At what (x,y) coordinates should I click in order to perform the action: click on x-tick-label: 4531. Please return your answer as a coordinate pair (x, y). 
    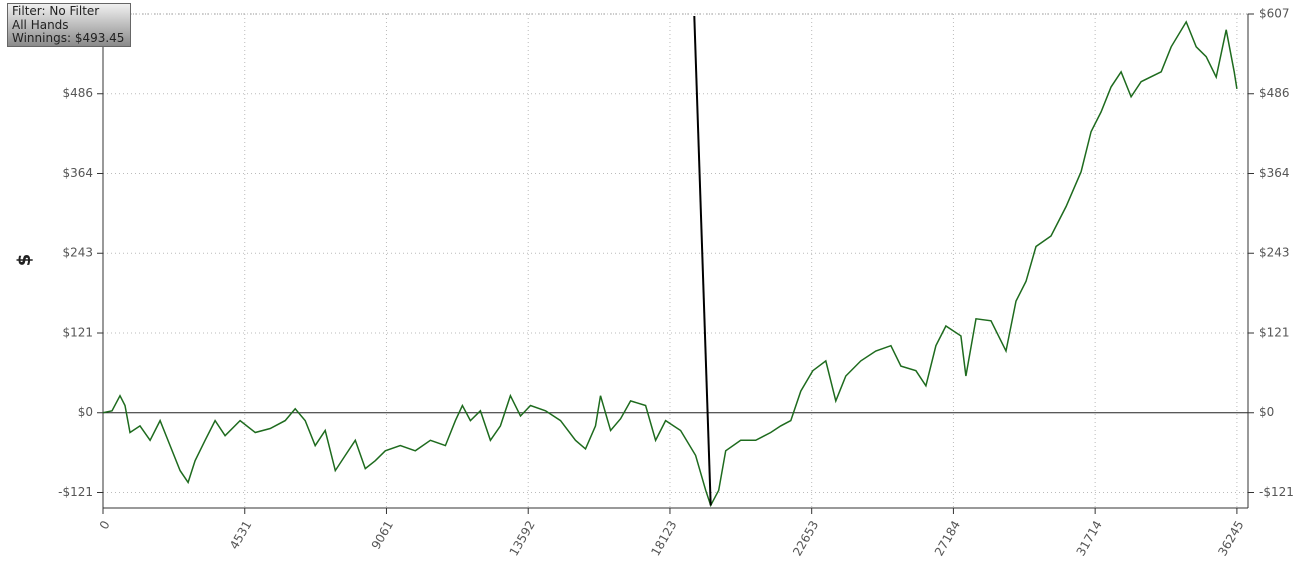
    Looking at the image, I should click on (240, 534).